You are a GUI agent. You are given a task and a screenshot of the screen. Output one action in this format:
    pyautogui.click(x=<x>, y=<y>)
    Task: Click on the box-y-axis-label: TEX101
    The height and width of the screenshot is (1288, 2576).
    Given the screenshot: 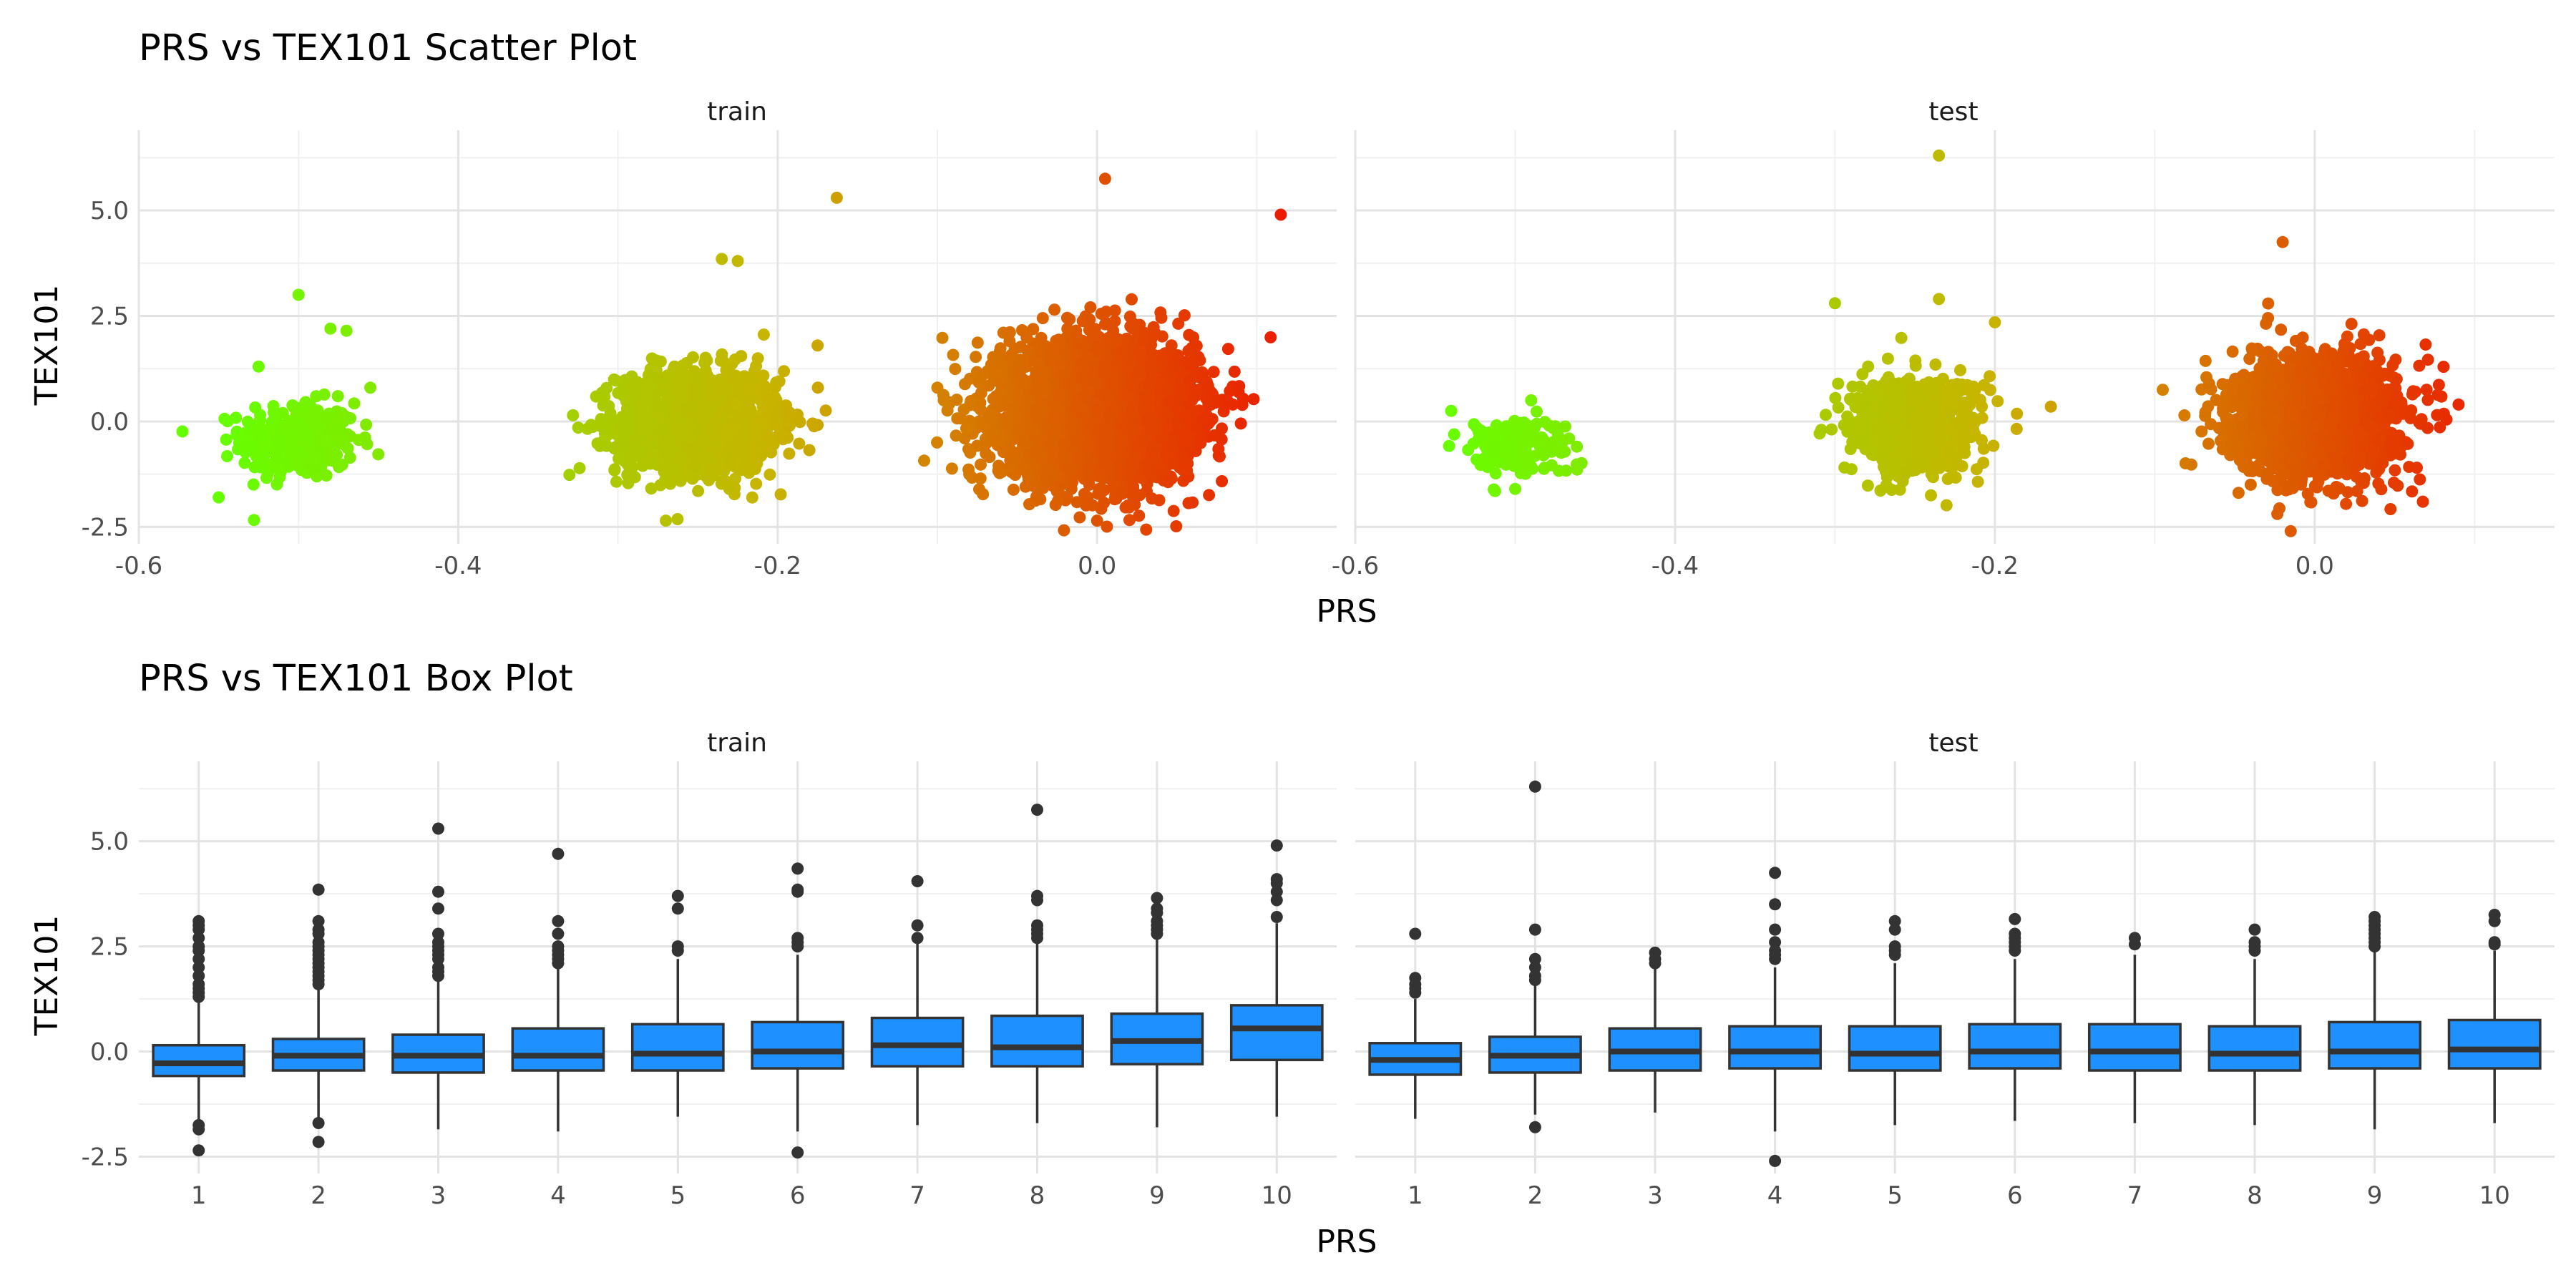 What is the action you would take?
    pyautogui.click(x=47, y=976)
    